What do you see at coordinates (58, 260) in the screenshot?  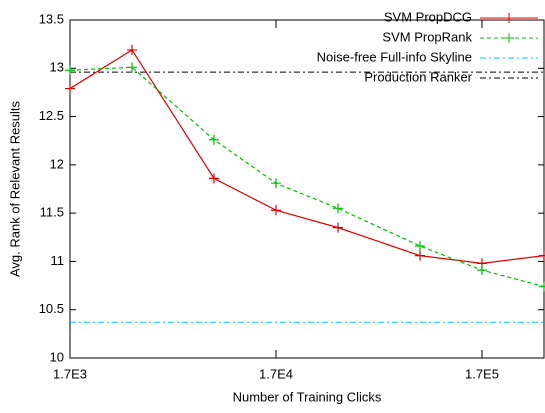 I see `y-tick-label: 11` at bounding box center [58, 260].